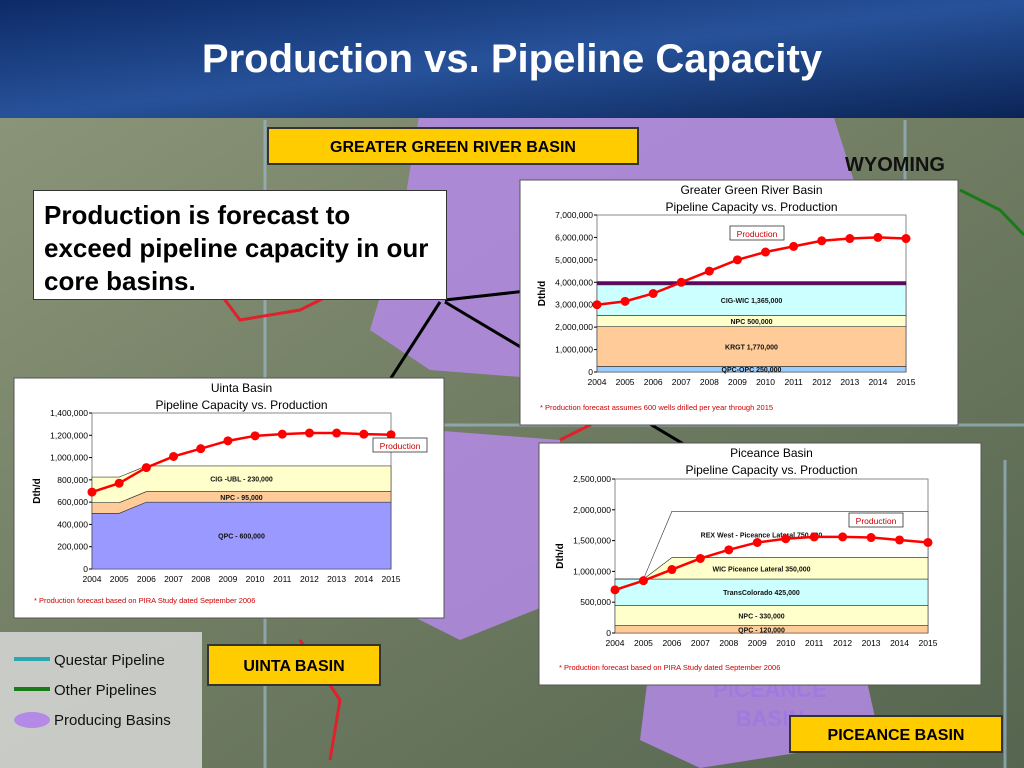  I want to click on slide-title: Production vs. Pipeline Capacity, so click(512, 59).